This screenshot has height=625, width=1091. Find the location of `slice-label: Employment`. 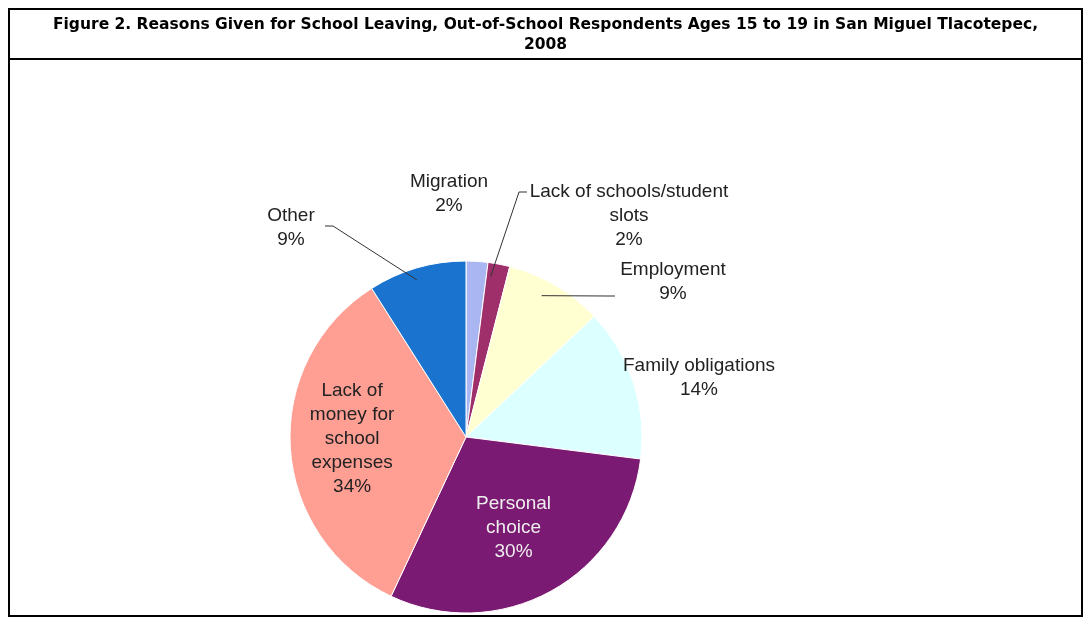

slice-label: Employment is located at coordinates (673, 269).